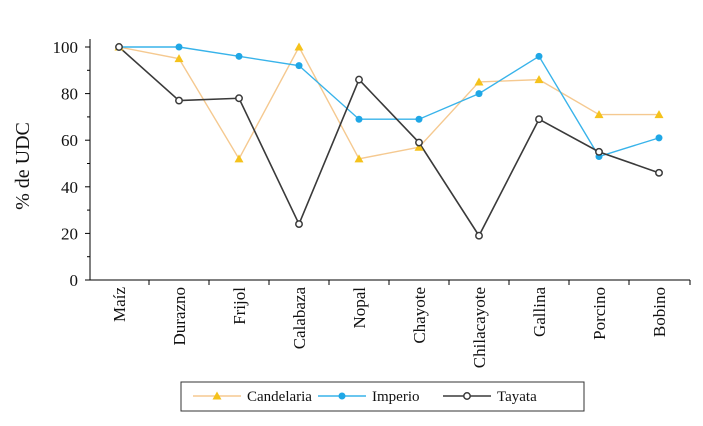 The height and width of the screenshot is (426, 703). Describe the element at coordinates (659, 312) in the screenshot. I see `x-tick-label: Bobino` at that location.